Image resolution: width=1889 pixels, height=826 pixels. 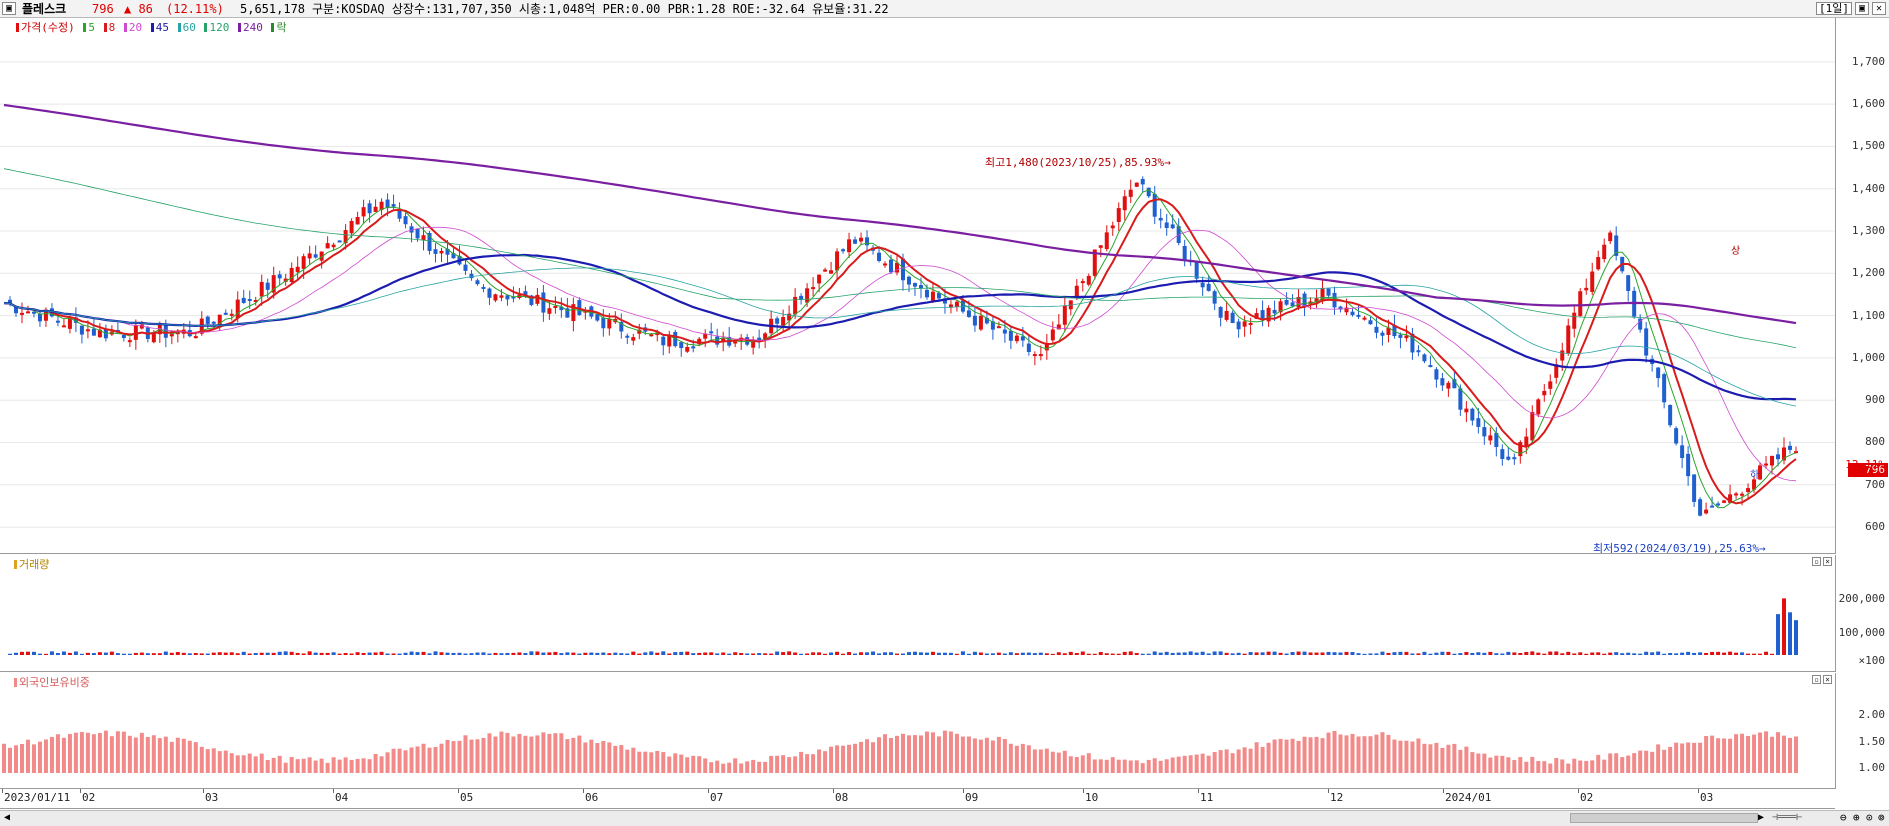 I want to click on ma-legend-rak: 락, so click(x=281, y=27).